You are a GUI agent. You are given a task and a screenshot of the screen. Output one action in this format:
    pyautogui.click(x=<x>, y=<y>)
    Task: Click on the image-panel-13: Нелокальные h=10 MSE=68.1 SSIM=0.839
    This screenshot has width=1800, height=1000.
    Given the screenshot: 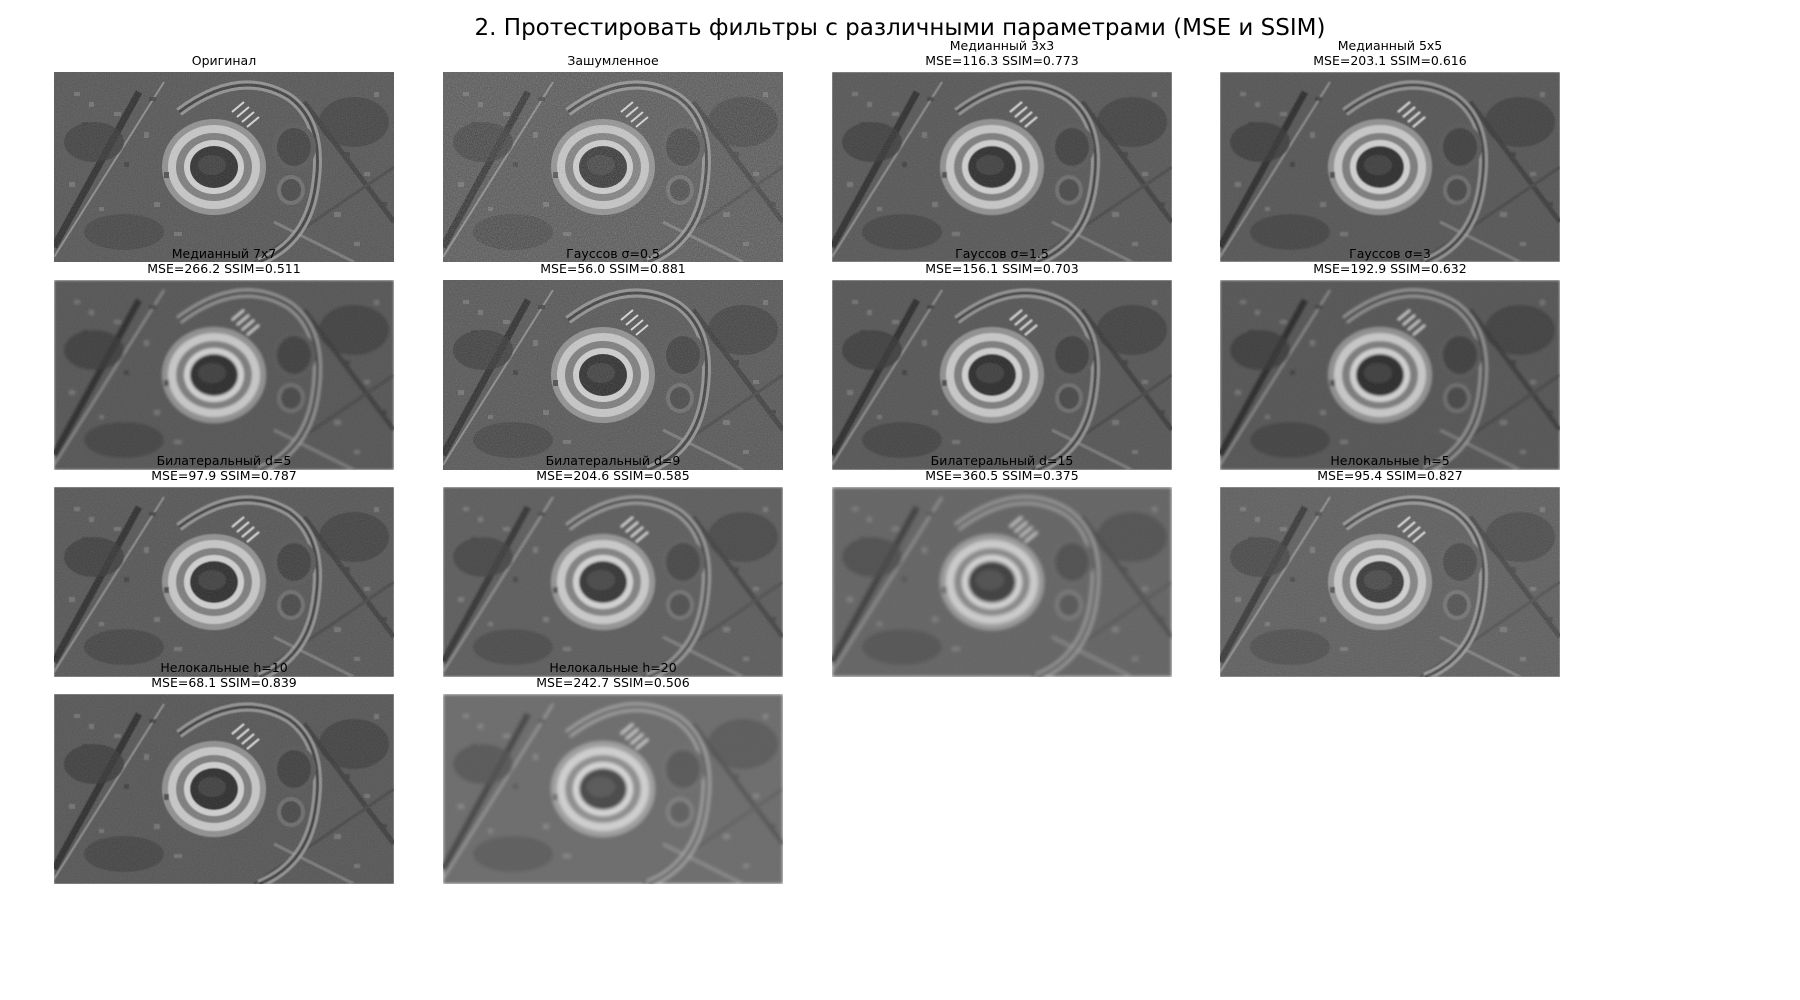 What is the action you would take?
    pyautogui.click(x=224, y=772)
    